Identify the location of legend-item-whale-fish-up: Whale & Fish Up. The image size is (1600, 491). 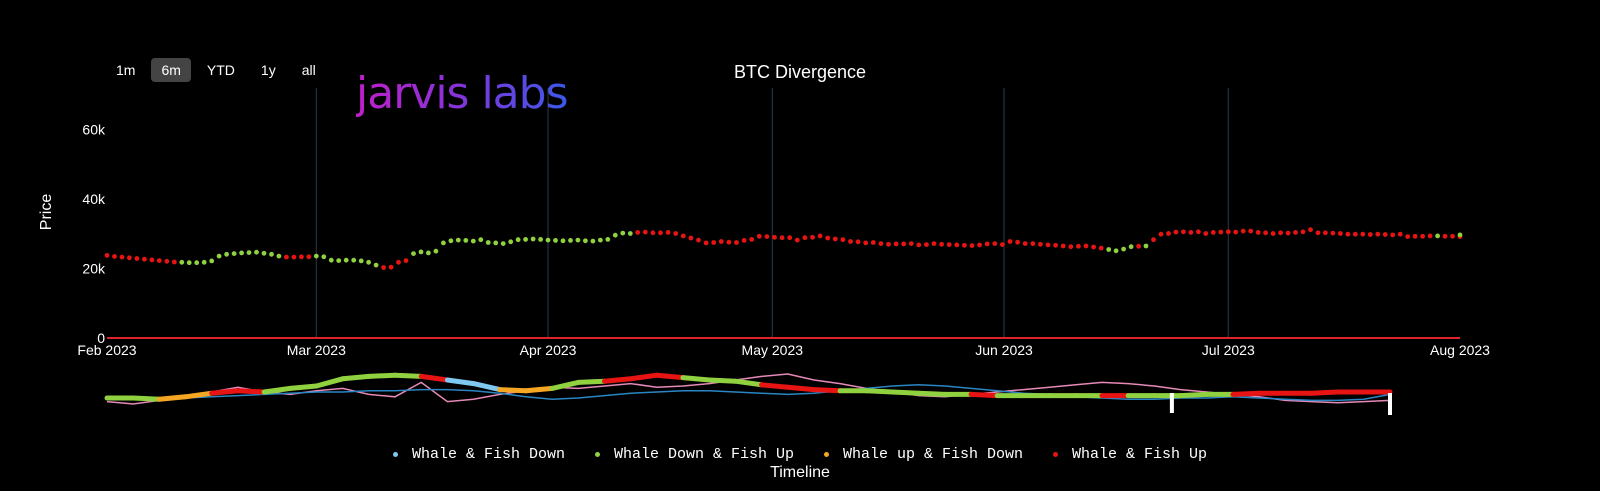
(1130, 454).